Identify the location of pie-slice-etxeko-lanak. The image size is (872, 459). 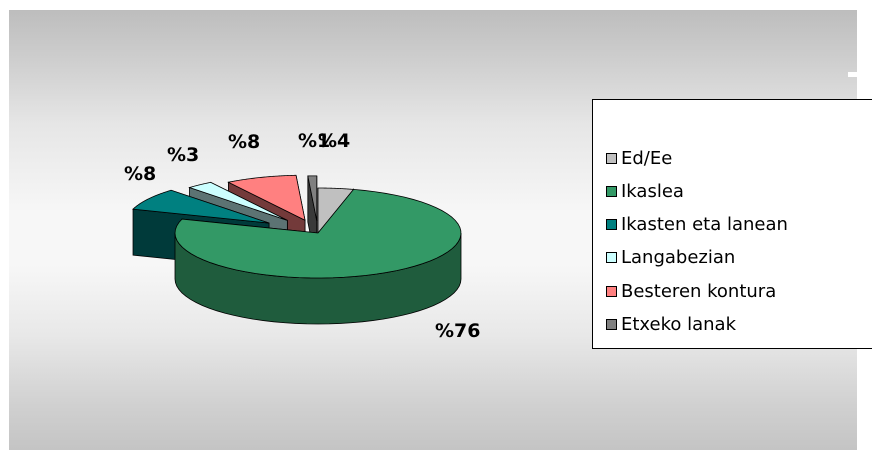
(312, 198).